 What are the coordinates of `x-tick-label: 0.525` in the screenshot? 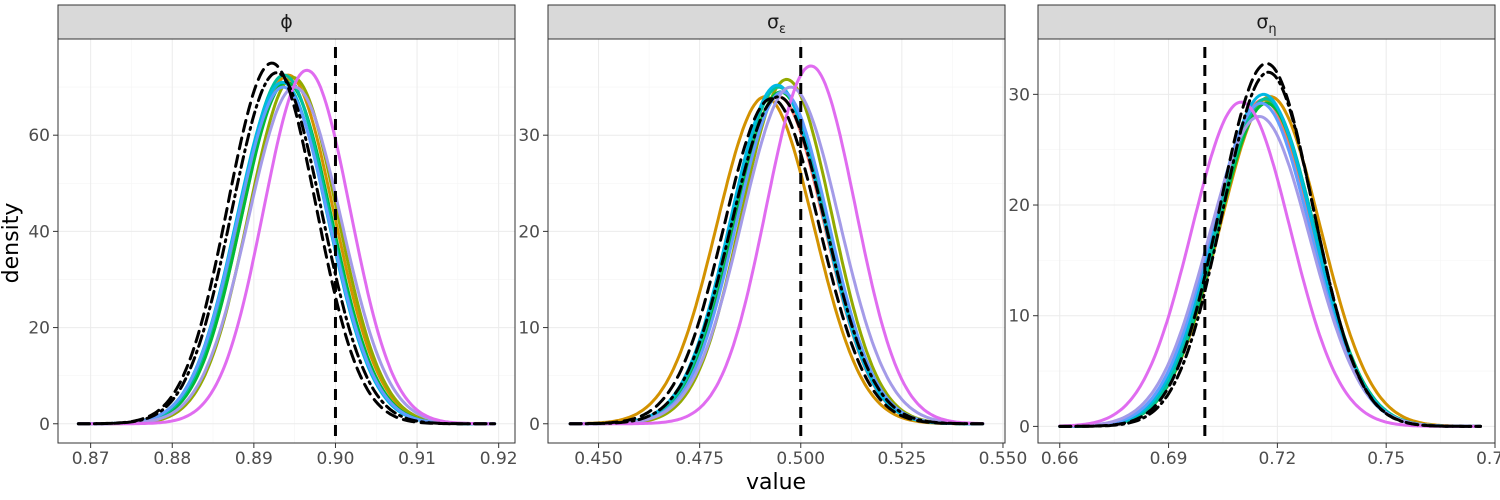 It's located at (902, 459).